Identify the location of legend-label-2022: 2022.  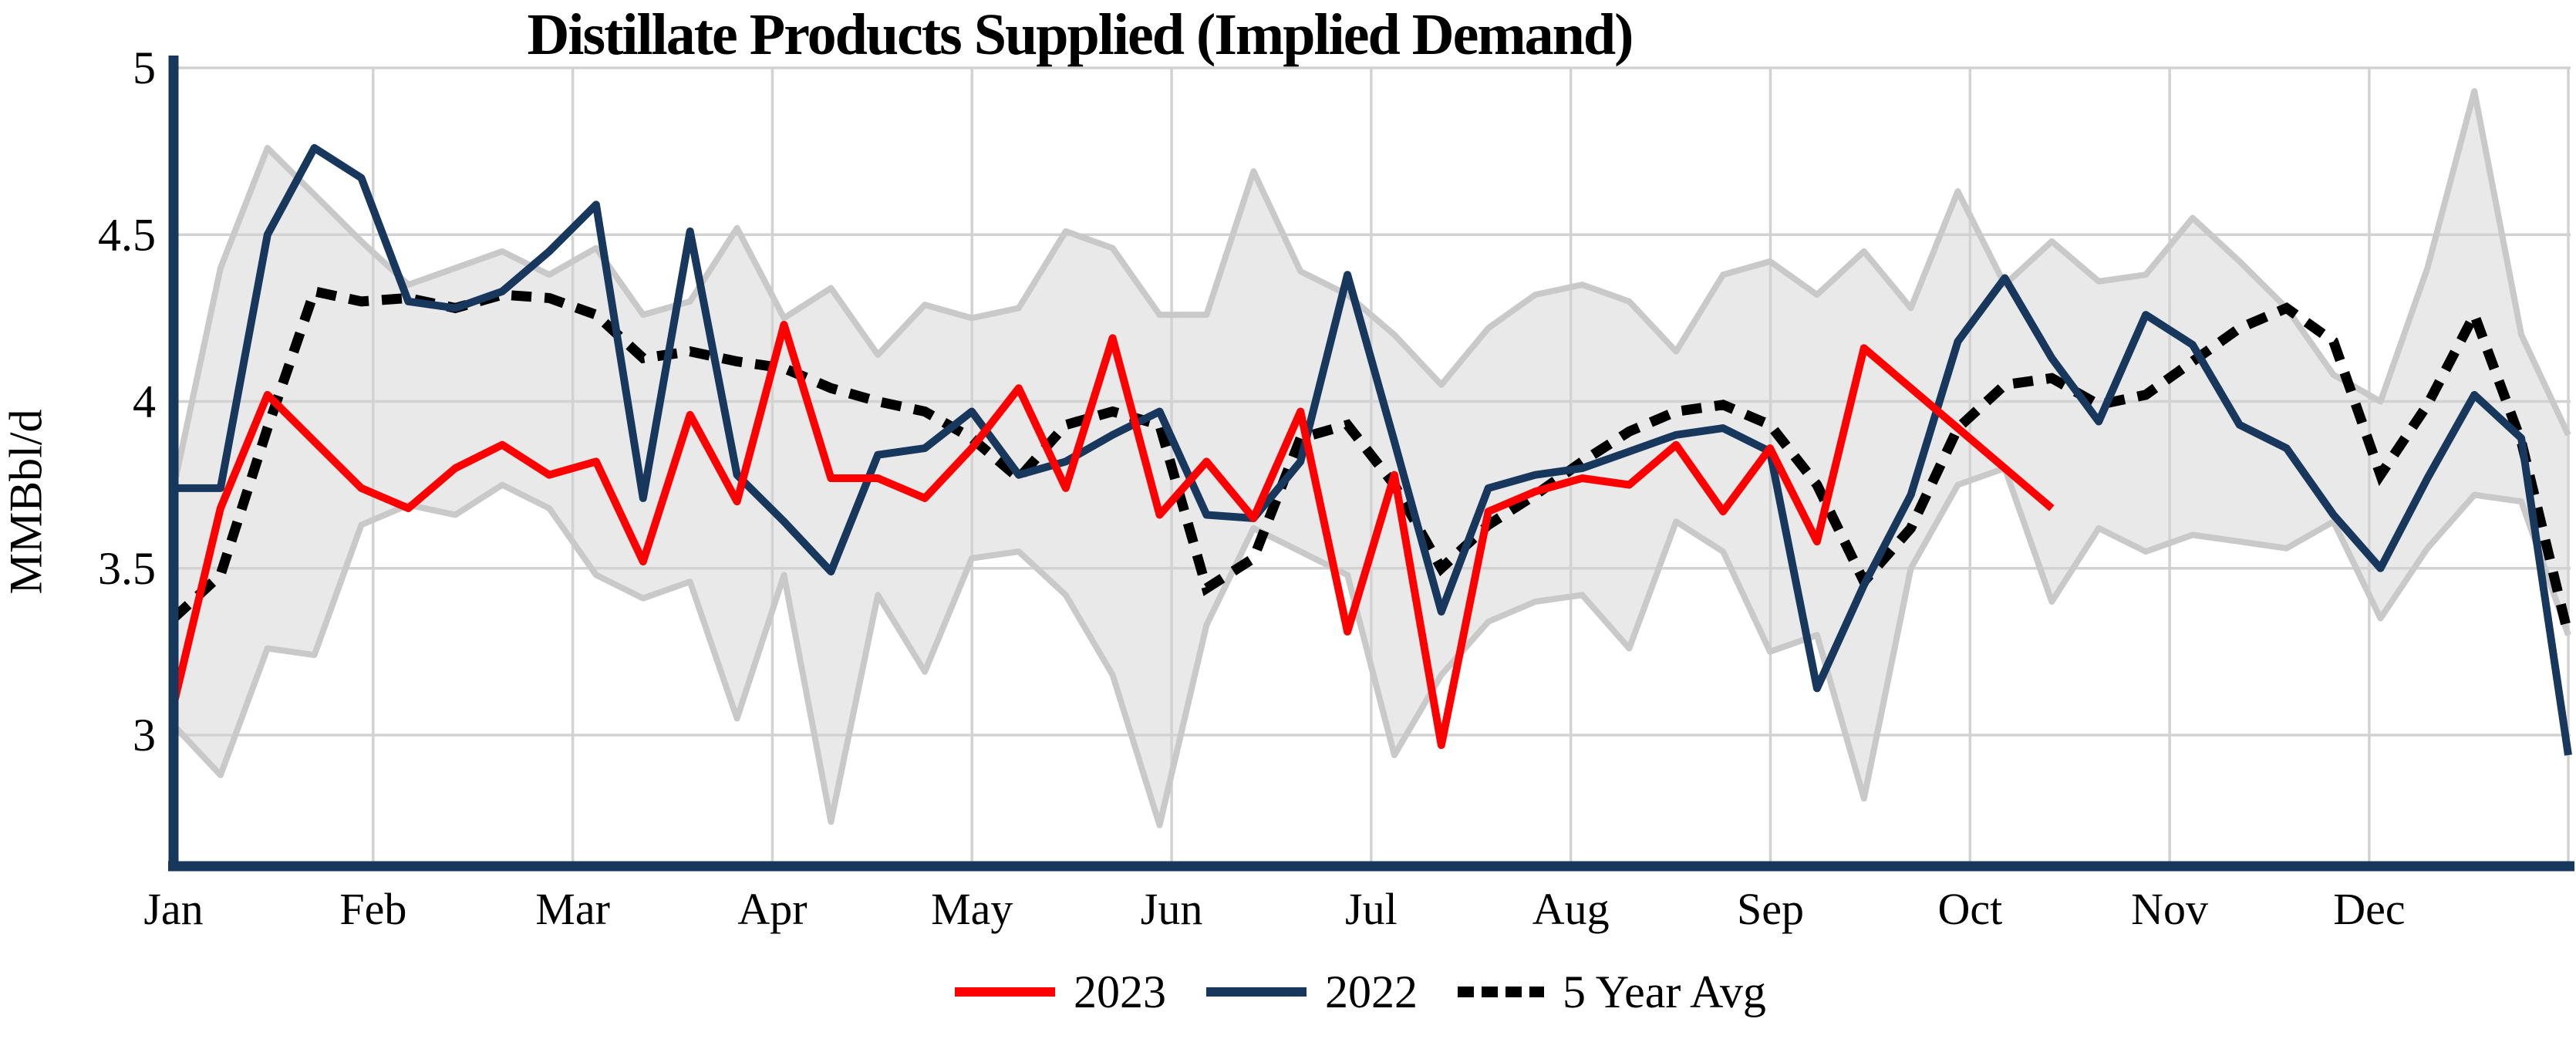
(1371, 991).